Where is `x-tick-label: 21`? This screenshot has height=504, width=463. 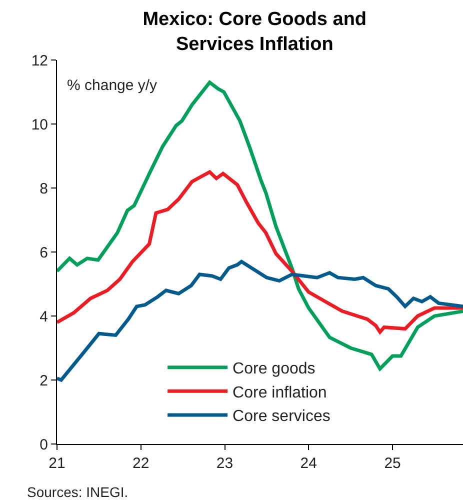
x-tick-label: 21 is located at coordinates (57, 463).